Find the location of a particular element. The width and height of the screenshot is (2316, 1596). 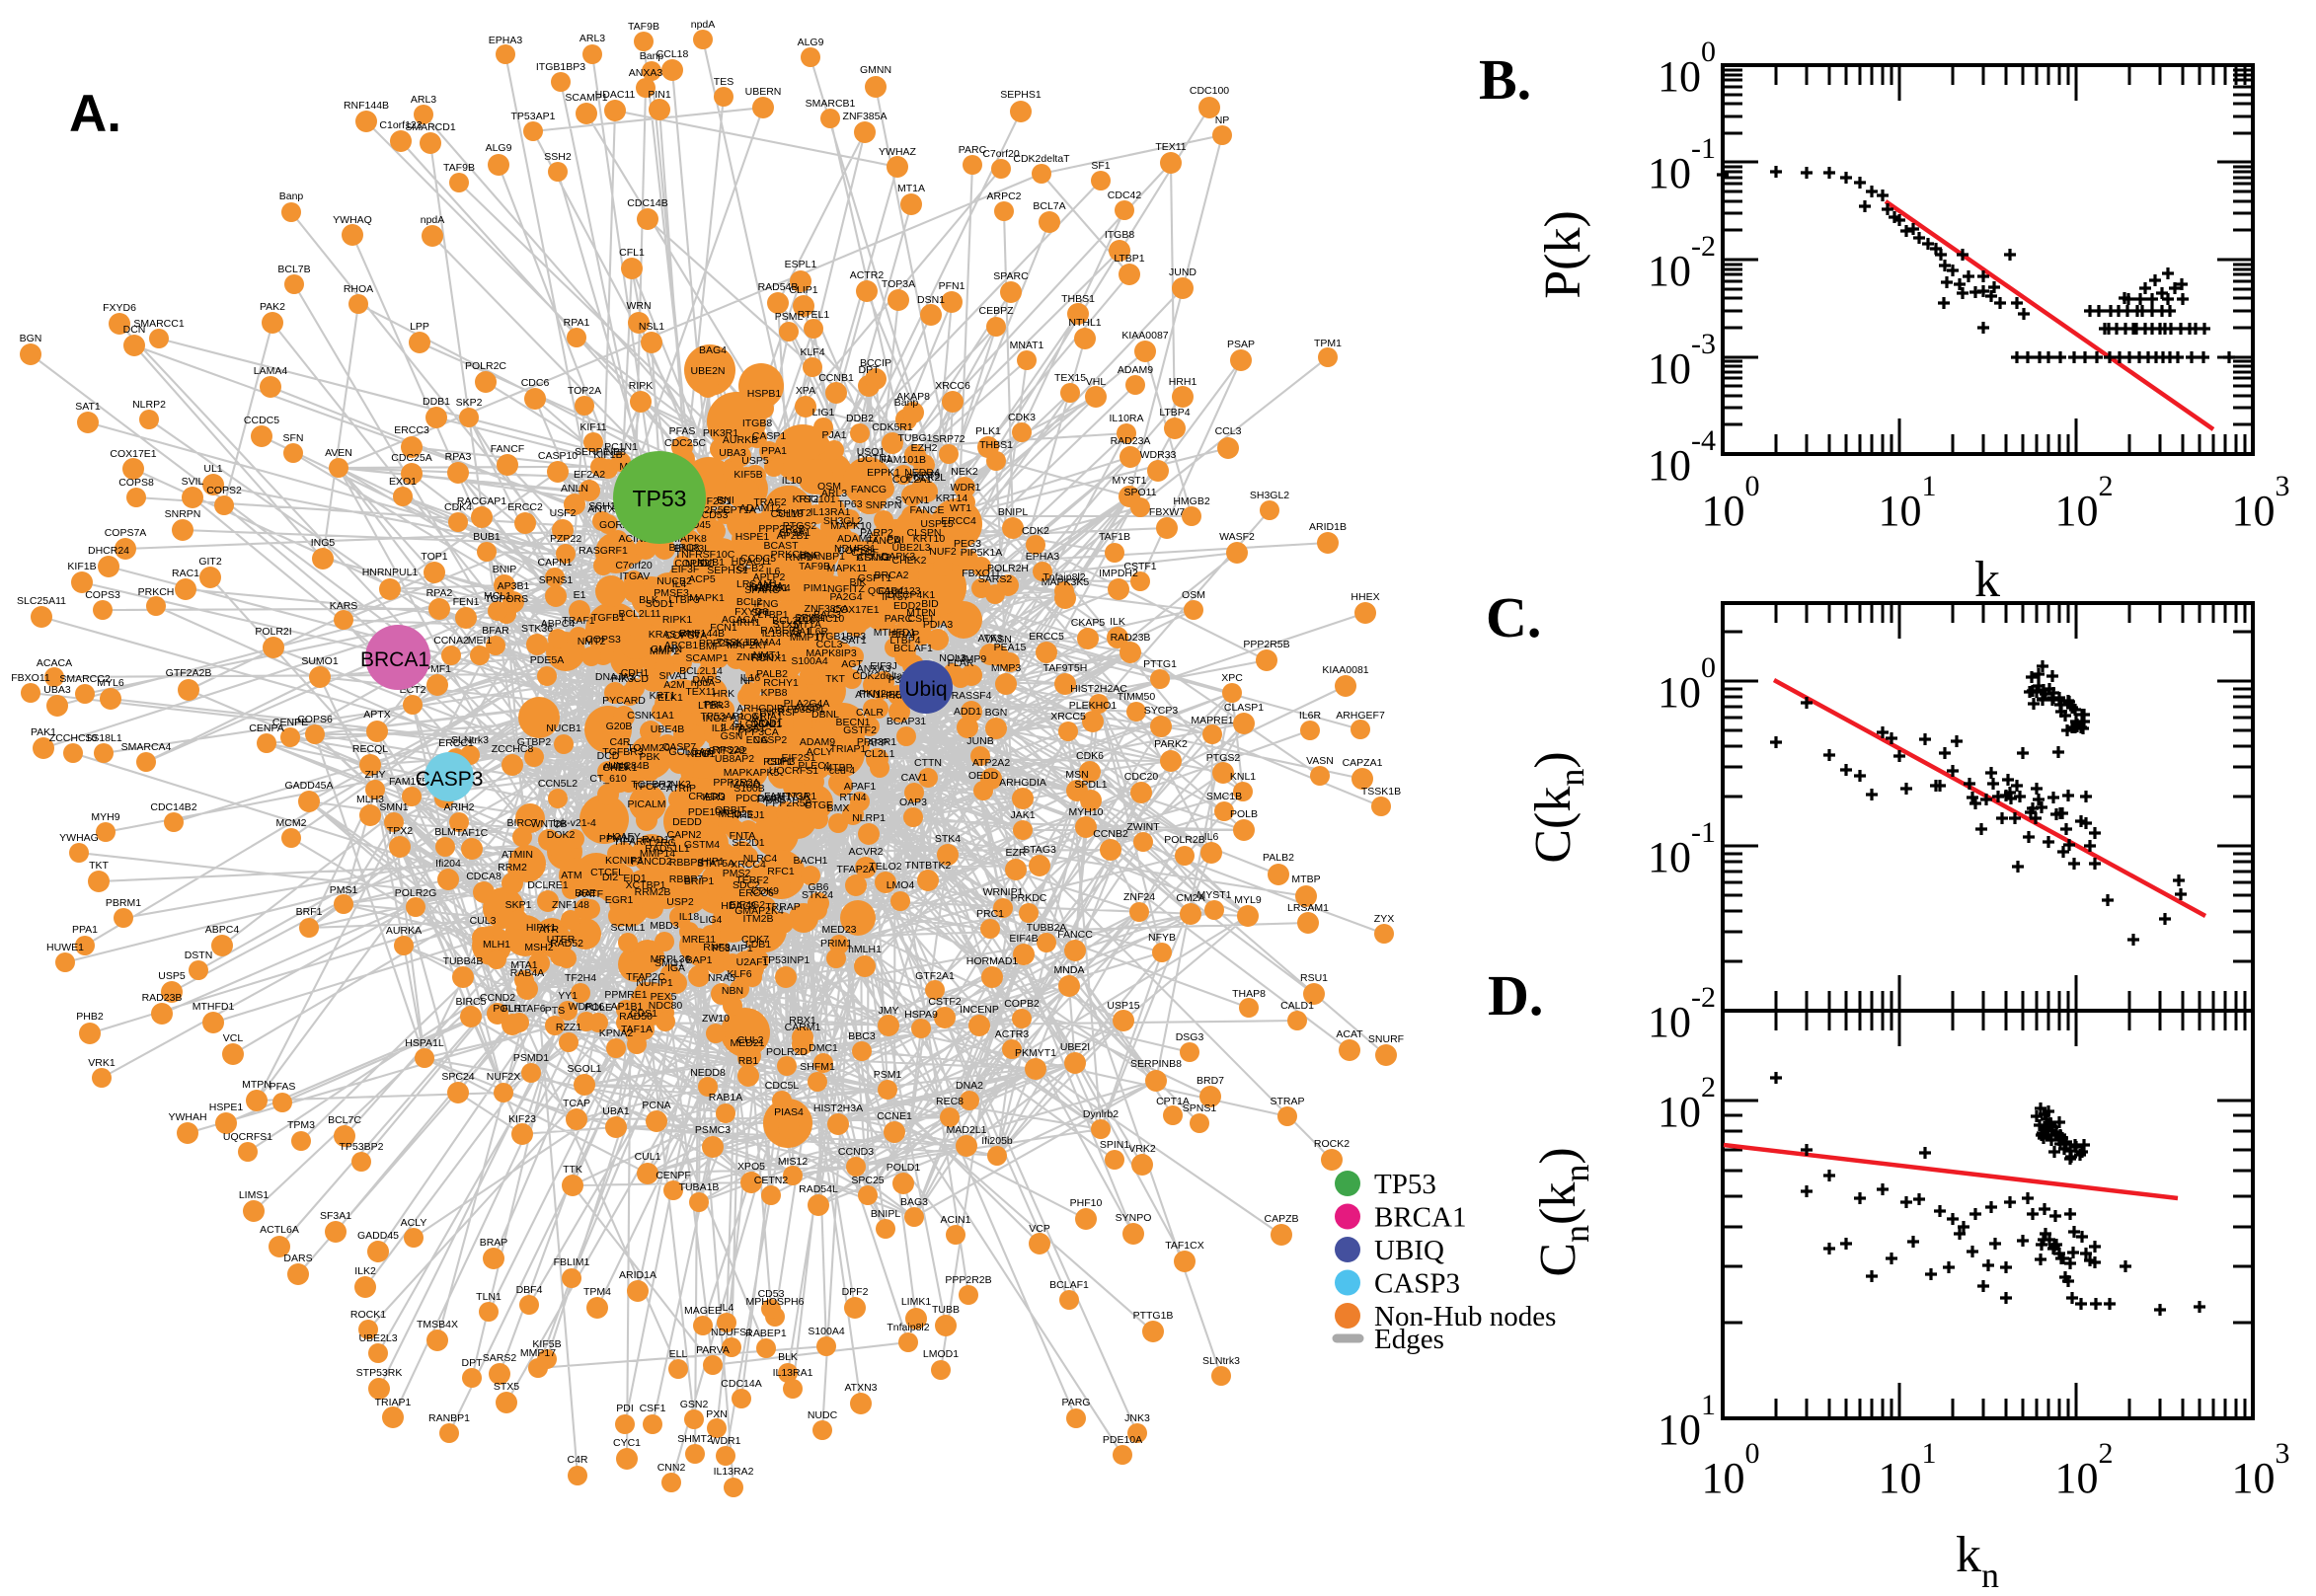

svg-text: PRKCH is located at coordinates (789, 555).